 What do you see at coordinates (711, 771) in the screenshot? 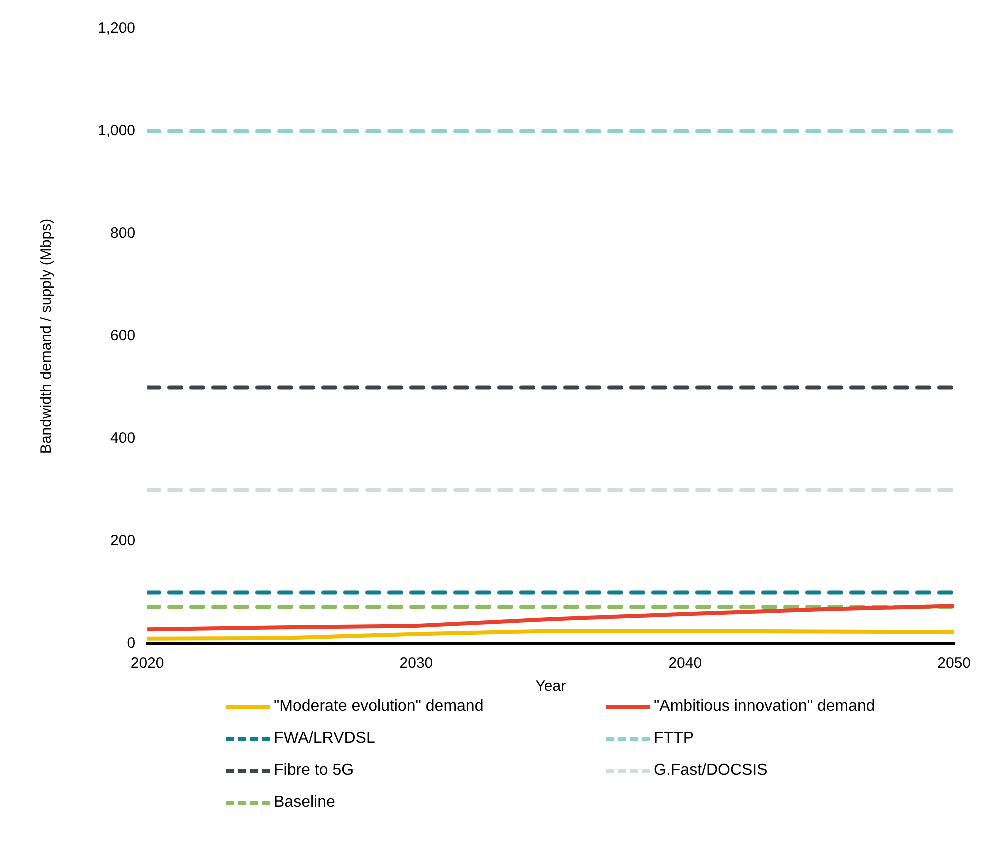
I see `legend-label: G.Fast/DOCSIS` at bounding box center [711, 771].